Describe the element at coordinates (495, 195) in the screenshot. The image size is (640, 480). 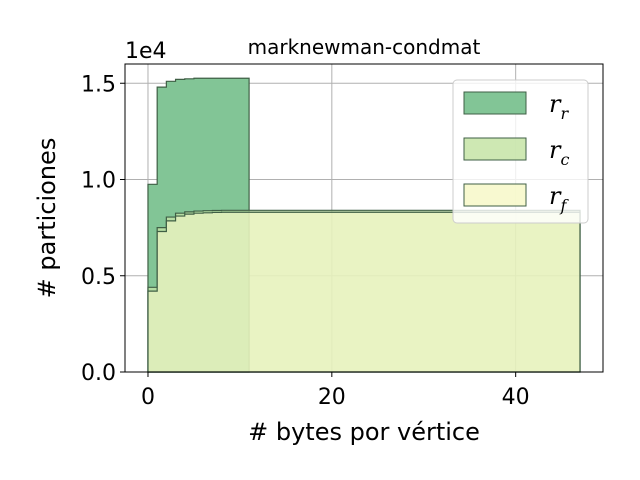
I see `legend-swatch-r_f` at that location.